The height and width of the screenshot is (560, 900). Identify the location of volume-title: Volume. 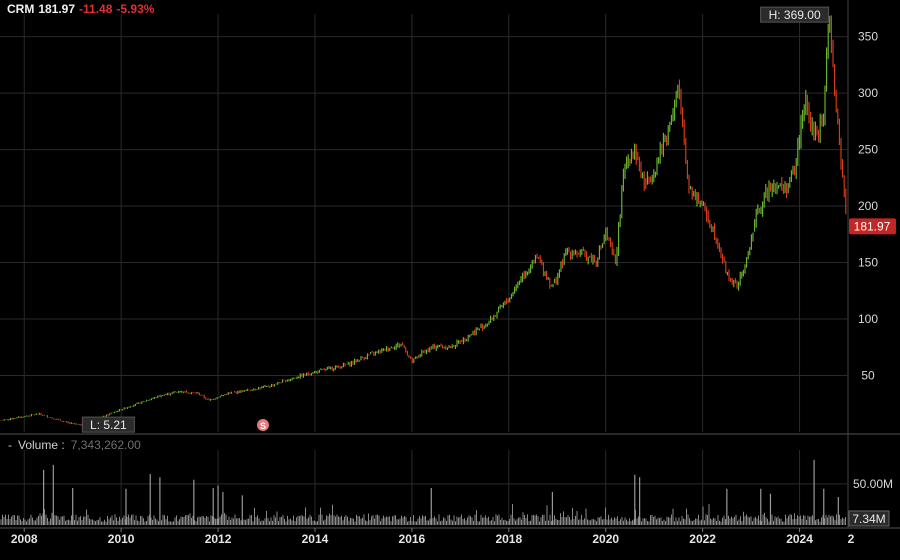
(38, 445).